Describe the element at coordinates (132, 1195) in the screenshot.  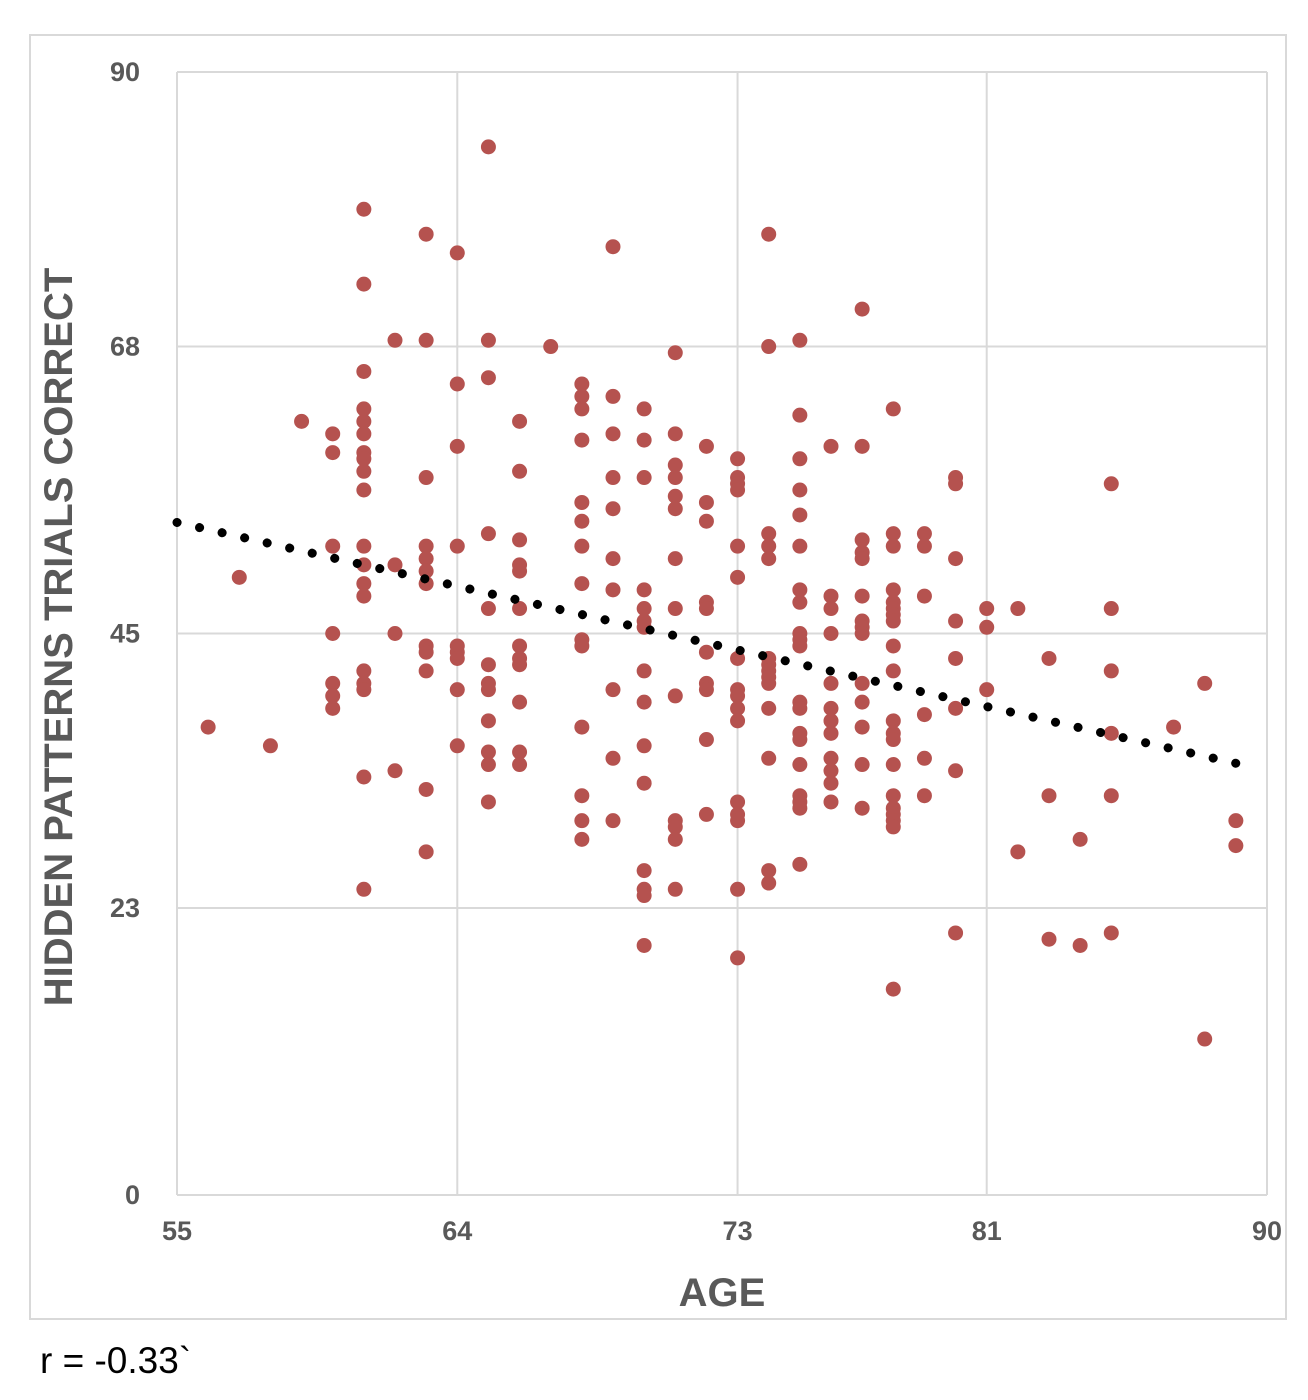
I see `y-tick-label: 0` at that location.